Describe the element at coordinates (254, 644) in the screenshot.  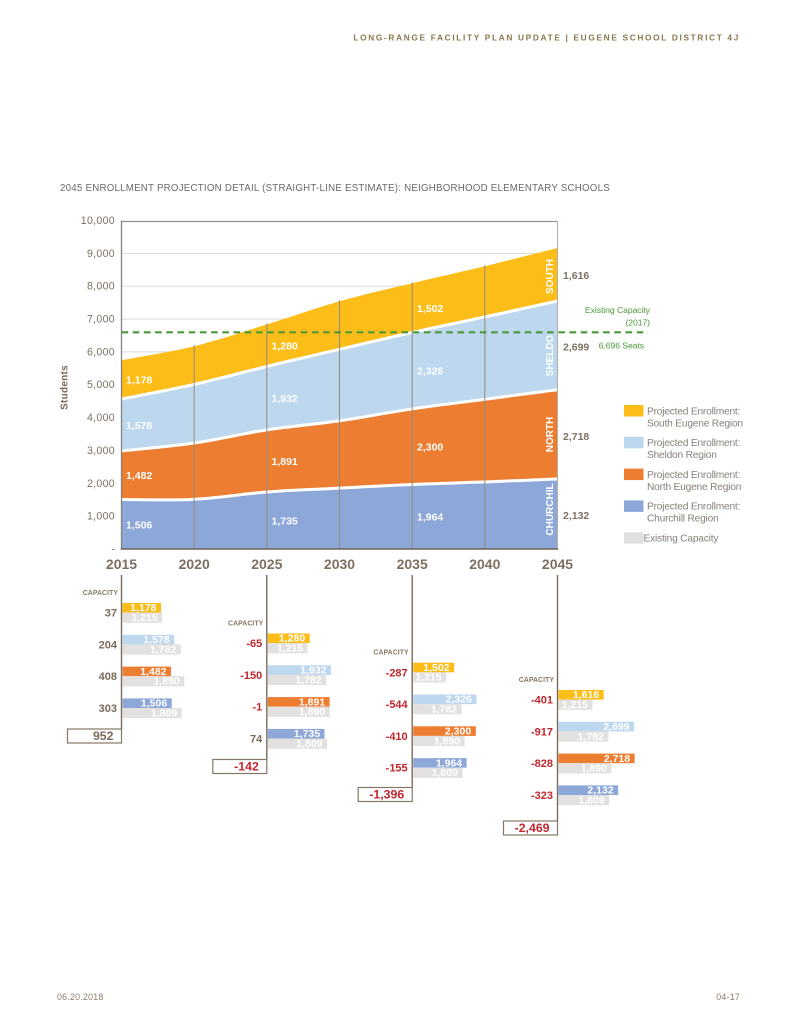
I see `svg-text: -65` at that location.